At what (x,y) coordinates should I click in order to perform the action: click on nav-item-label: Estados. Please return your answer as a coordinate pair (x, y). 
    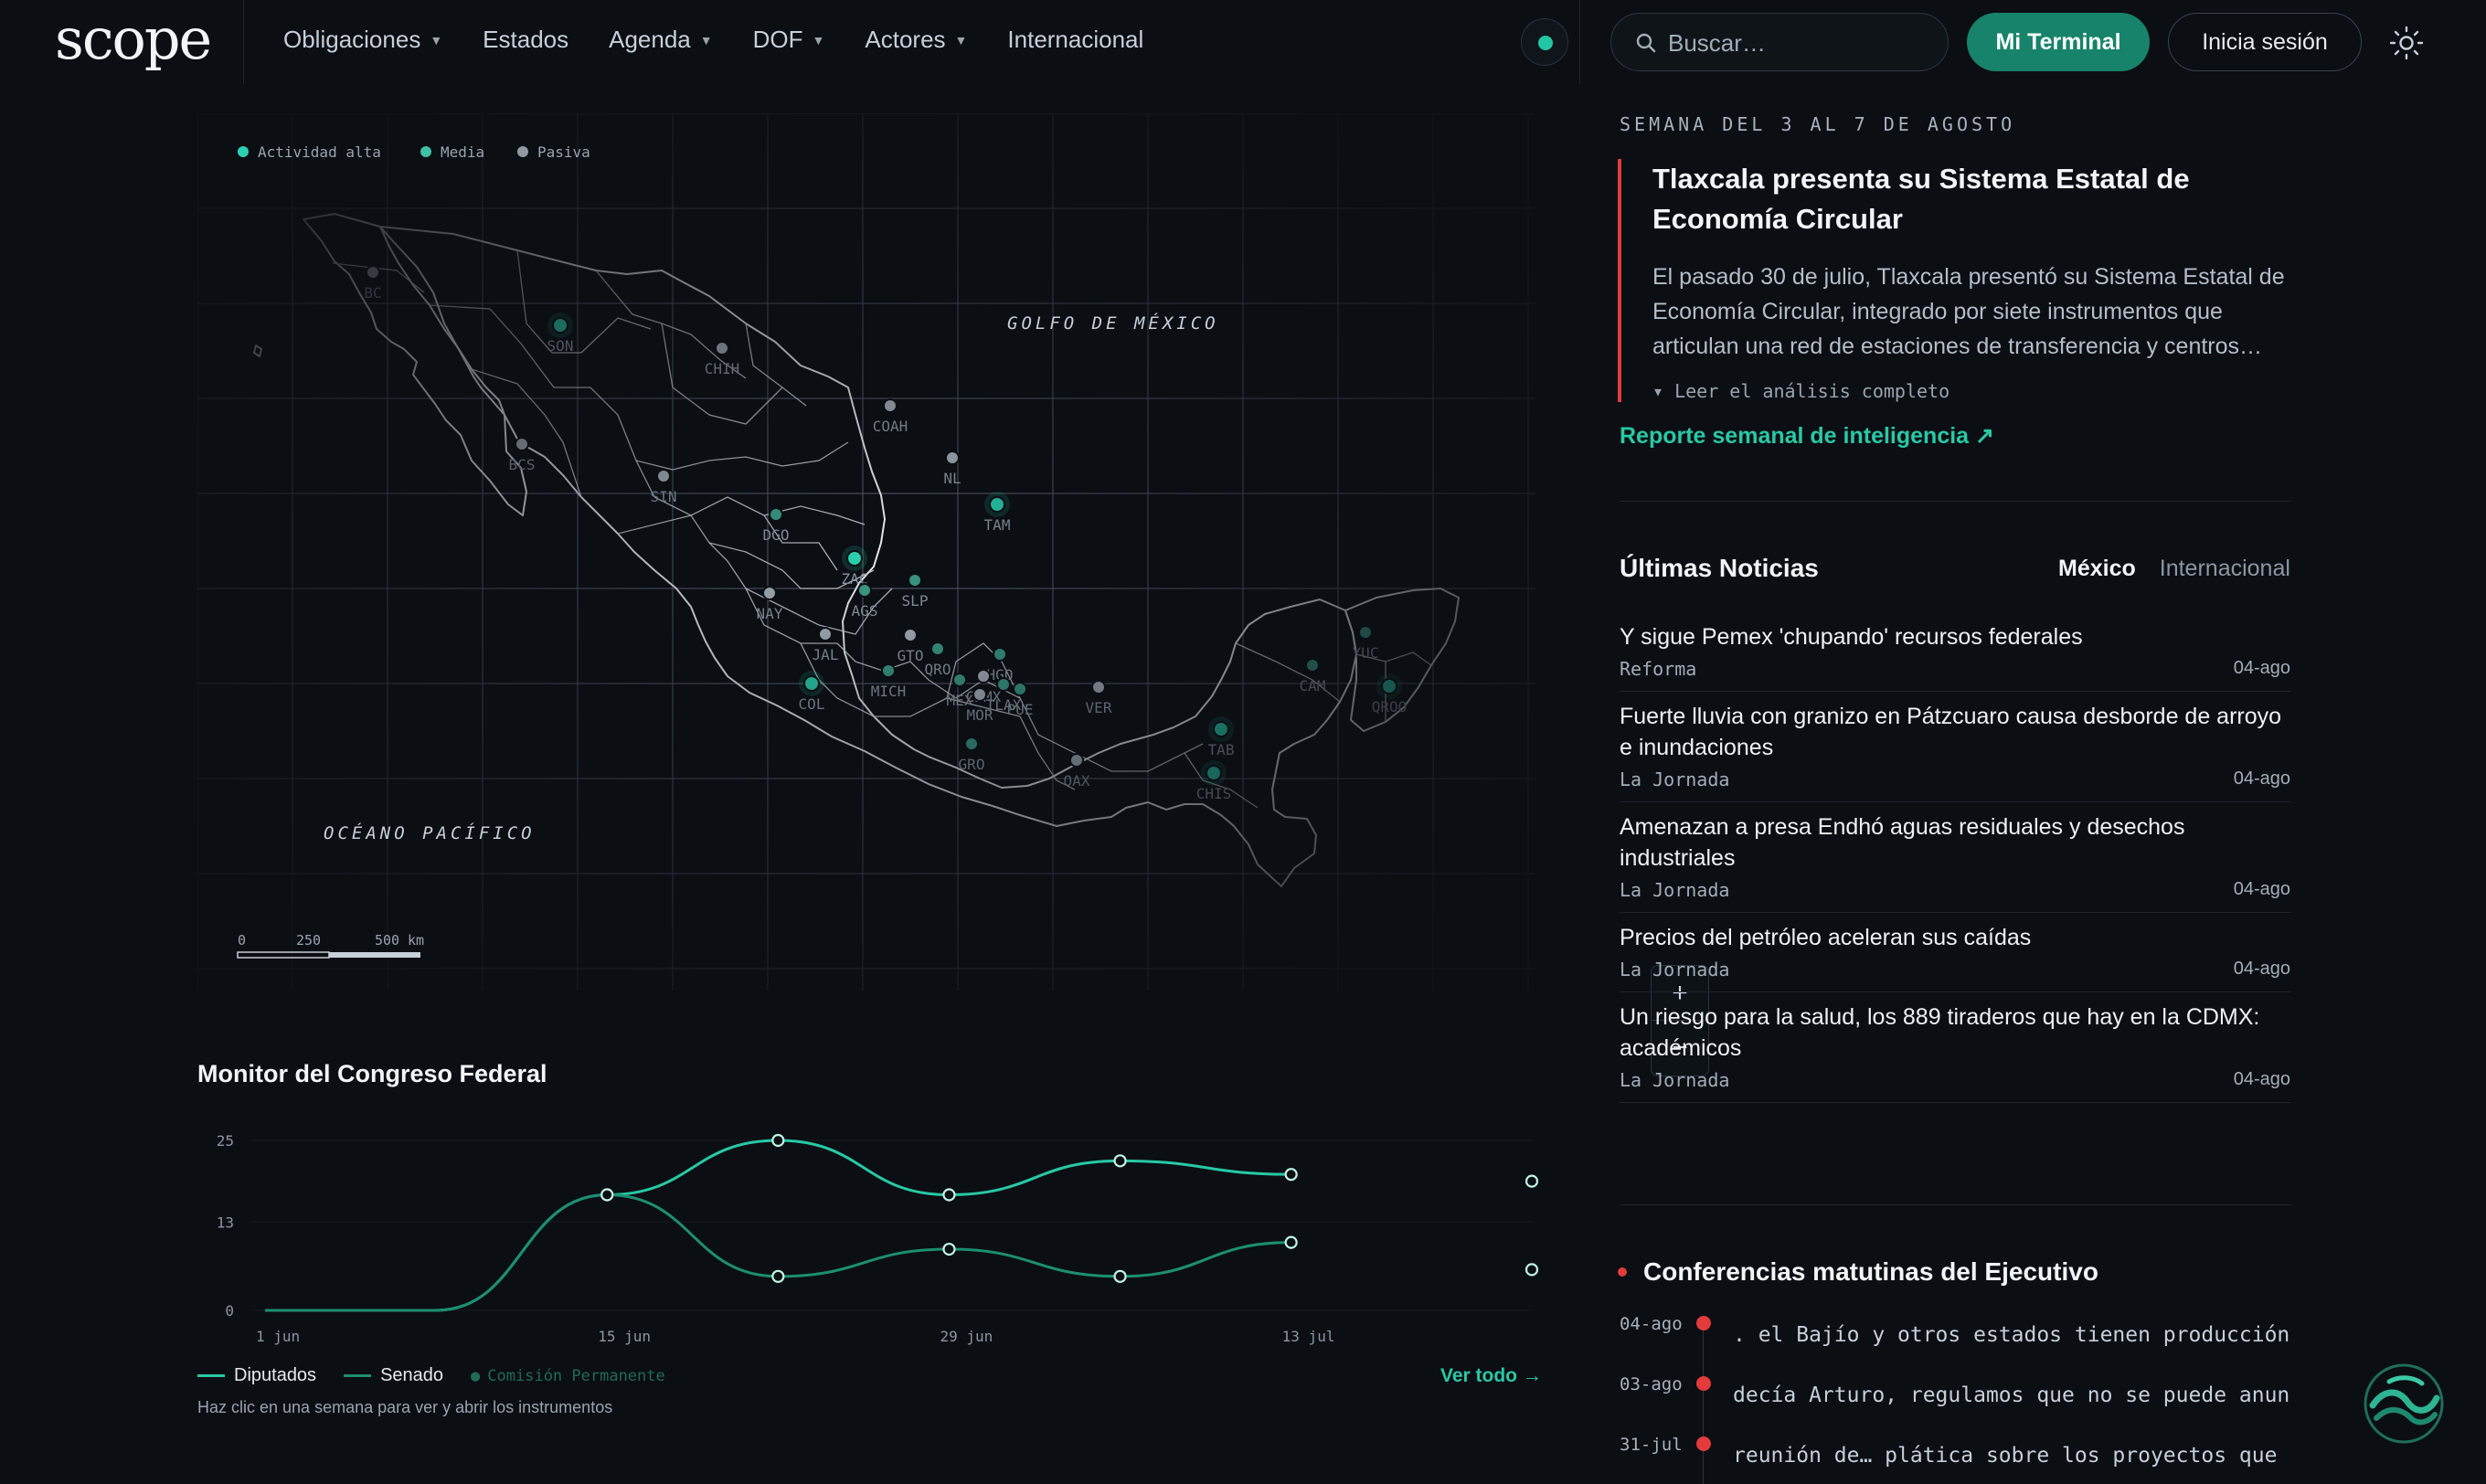
    Looking at the image, I should click on (526, 39).